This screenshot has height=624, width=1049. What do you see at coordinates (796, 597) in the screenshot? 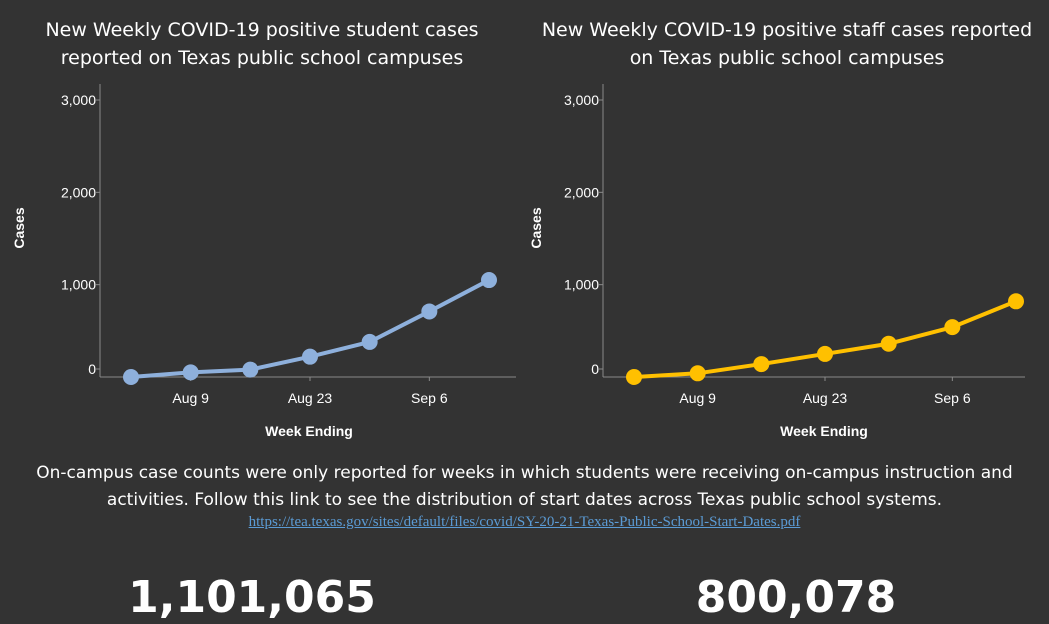
I see `total-staff-cases: 800,078` at bounding box center [796, 597].